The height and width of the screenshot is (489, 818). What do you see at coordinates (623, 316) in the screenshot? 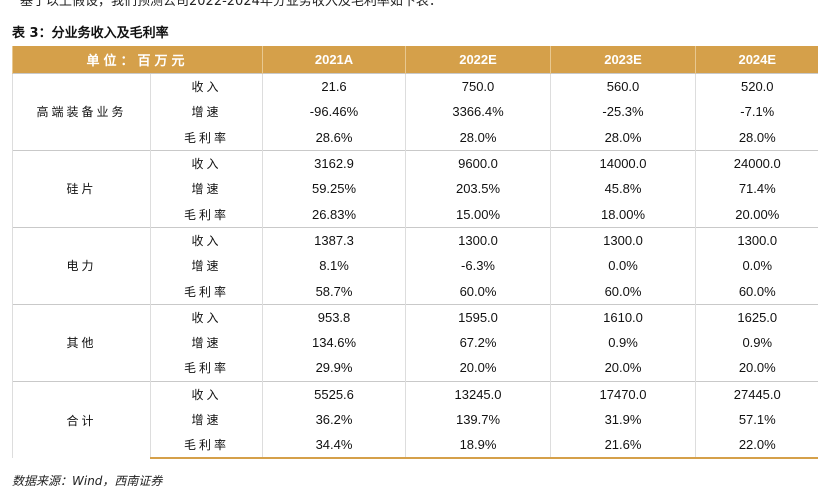
I see `value-cell: 1610.0` at bounding box center [623, 316].